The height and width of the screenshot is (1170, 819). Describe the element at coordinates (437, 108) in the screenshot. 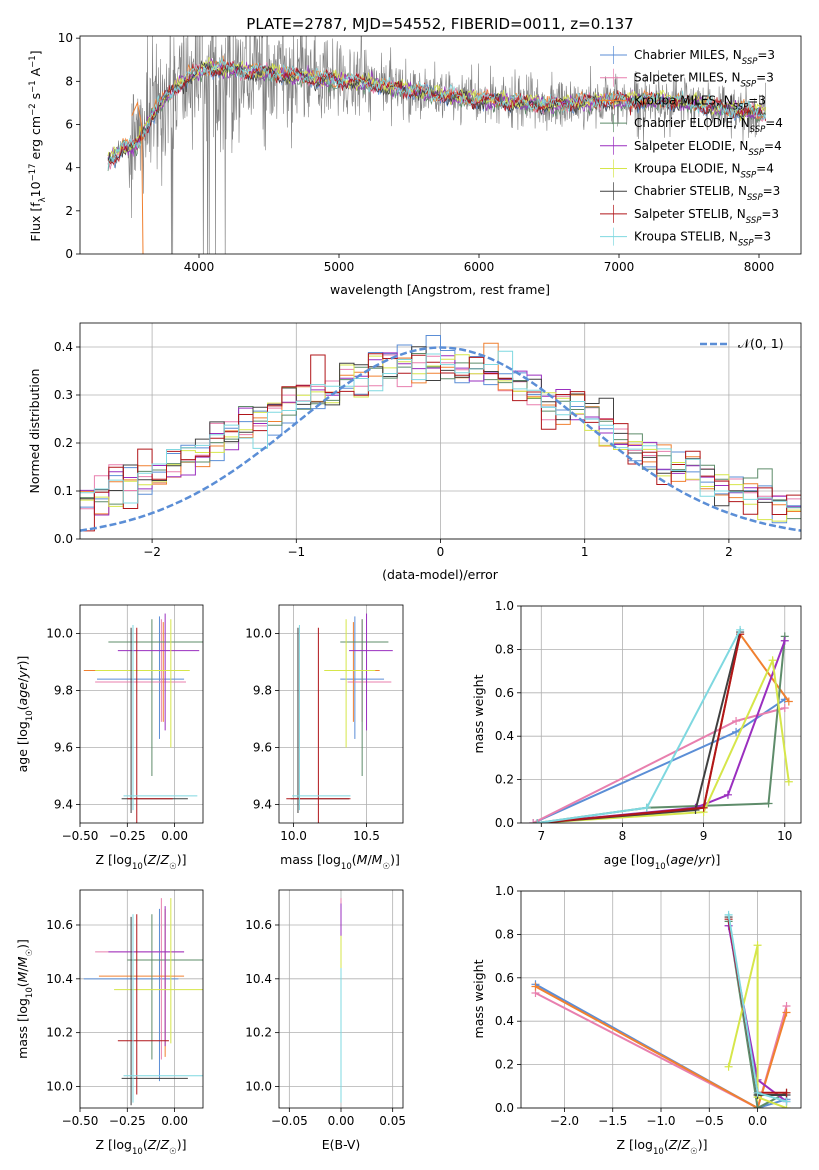

I see `model-spectrum-salpeter-elodie` at that location.